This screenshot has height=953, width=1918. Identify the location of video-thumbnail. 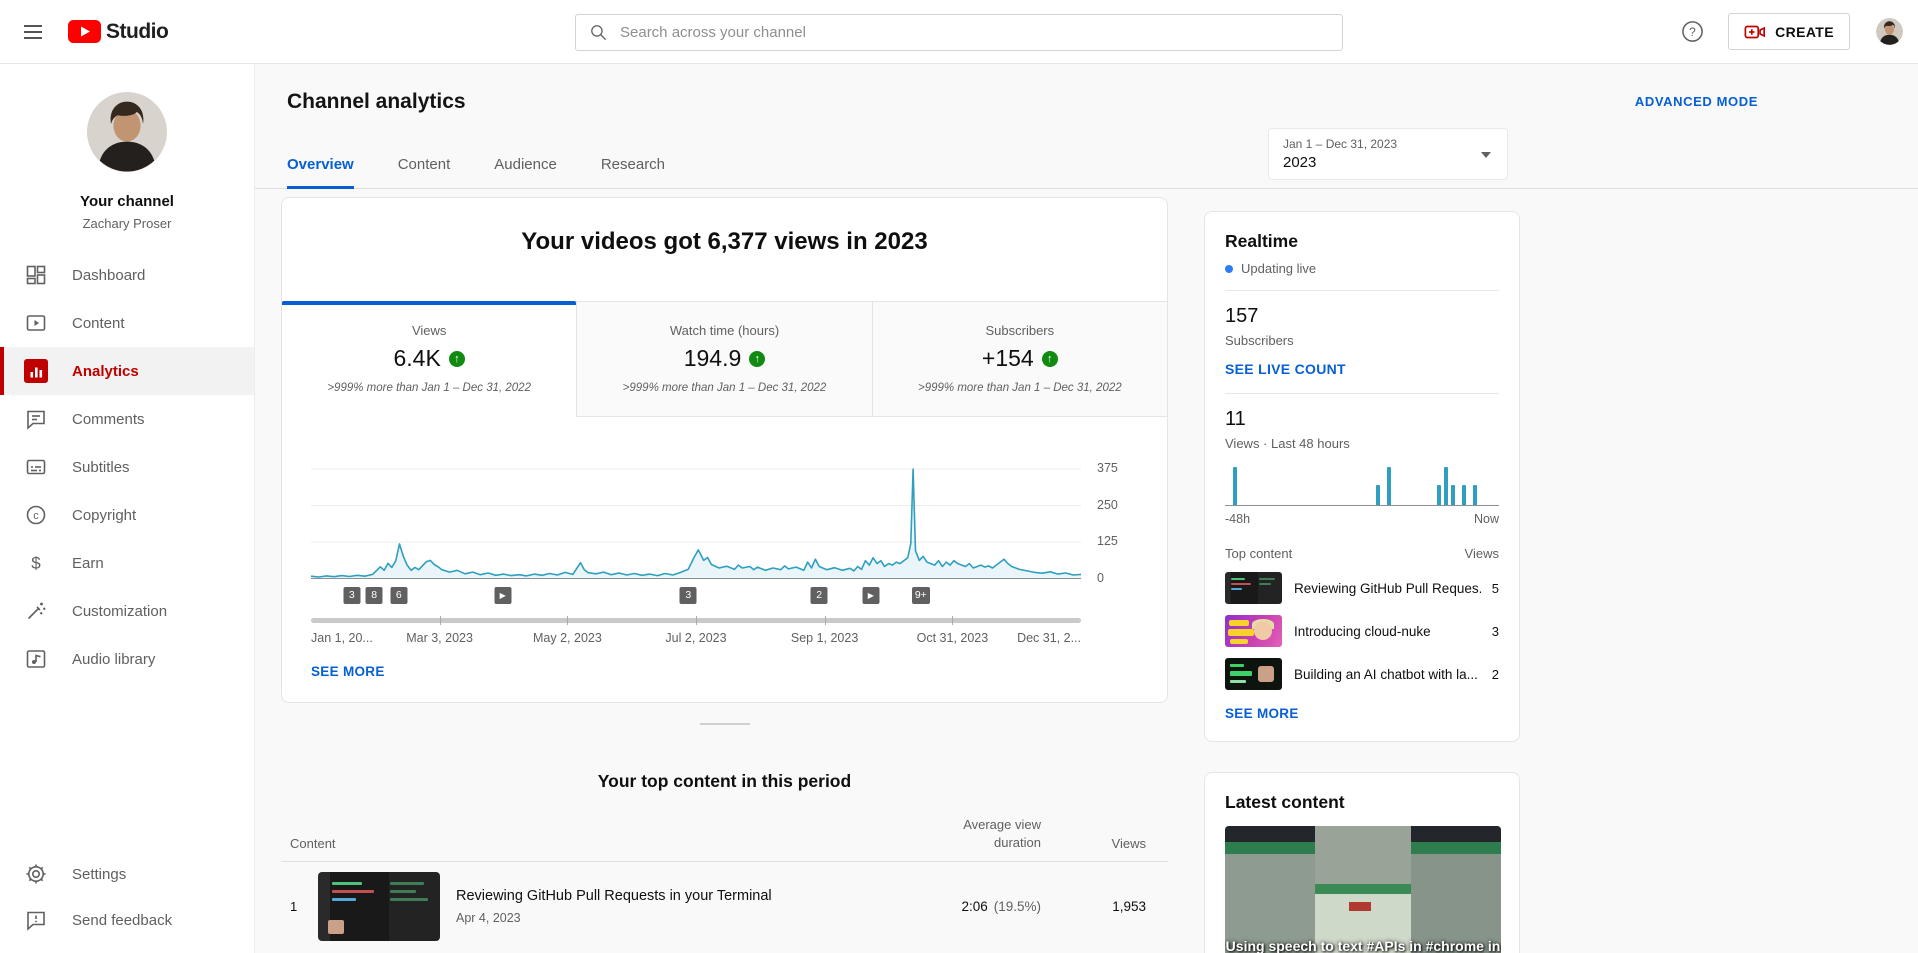
(379, 907).